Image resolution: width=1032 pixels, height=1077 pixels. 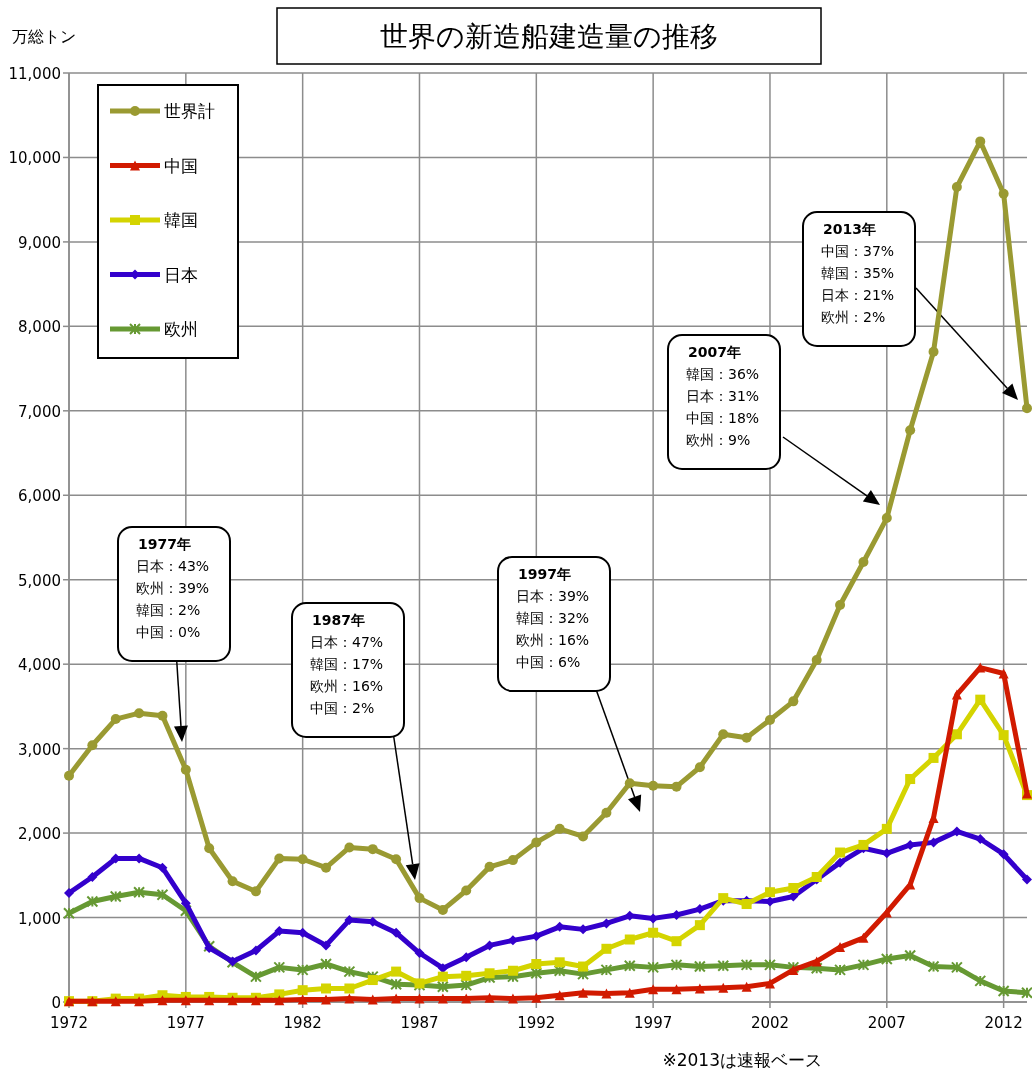 What do you see at coordinates (302, 1023) in the screenshot?
I see `x-tick-label: 1982` at bounding box center [302, 1023].